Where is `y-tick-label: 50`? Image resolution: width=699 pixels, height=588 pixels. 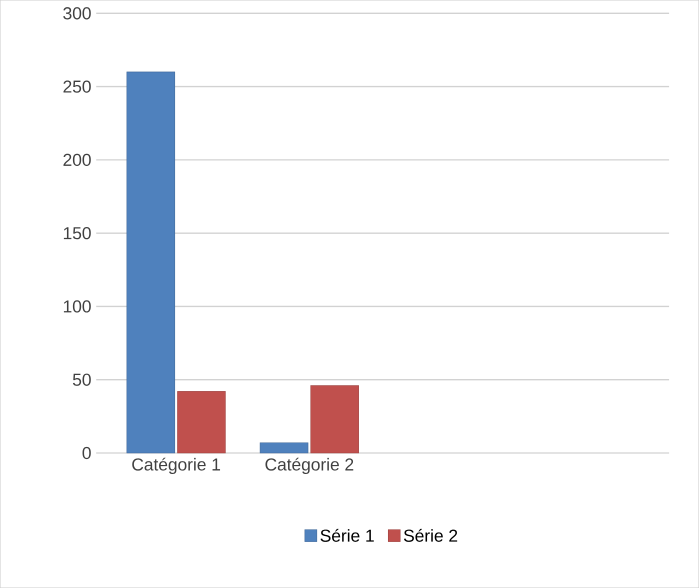
y-tick-label: 50 is located at coordinates (81, 380).